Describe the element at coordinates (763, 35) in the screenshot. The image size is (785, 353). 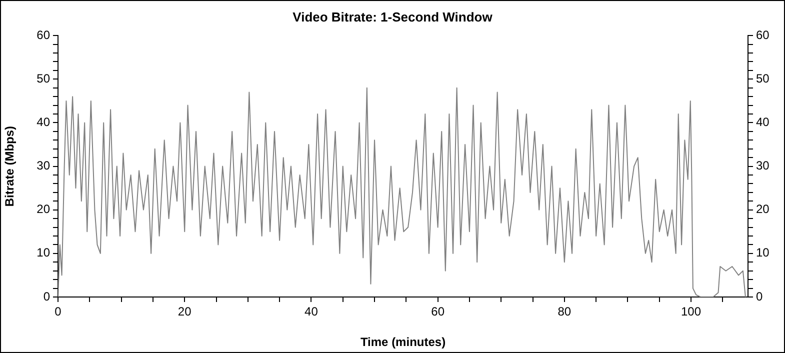
I see `y2-tick-label: 60` at that location.